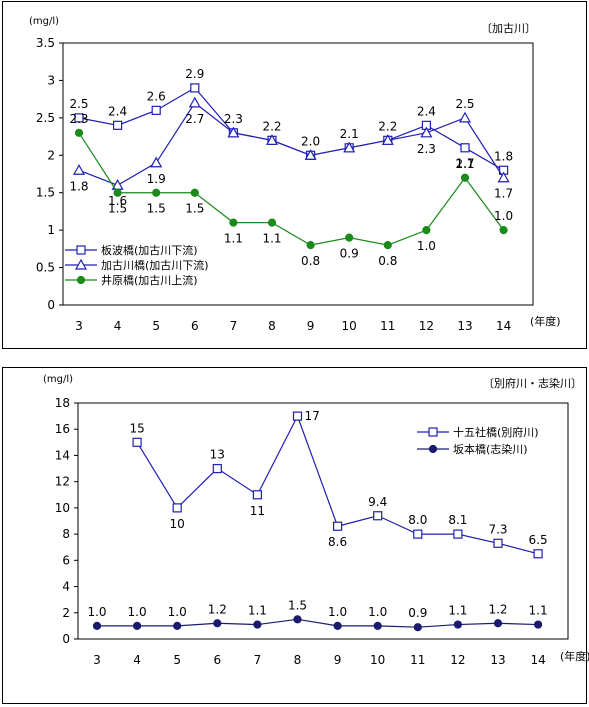 This screenshot has width=589, height=707. I want to click on chart1-y-tick-label: 3, so click(51, 80).